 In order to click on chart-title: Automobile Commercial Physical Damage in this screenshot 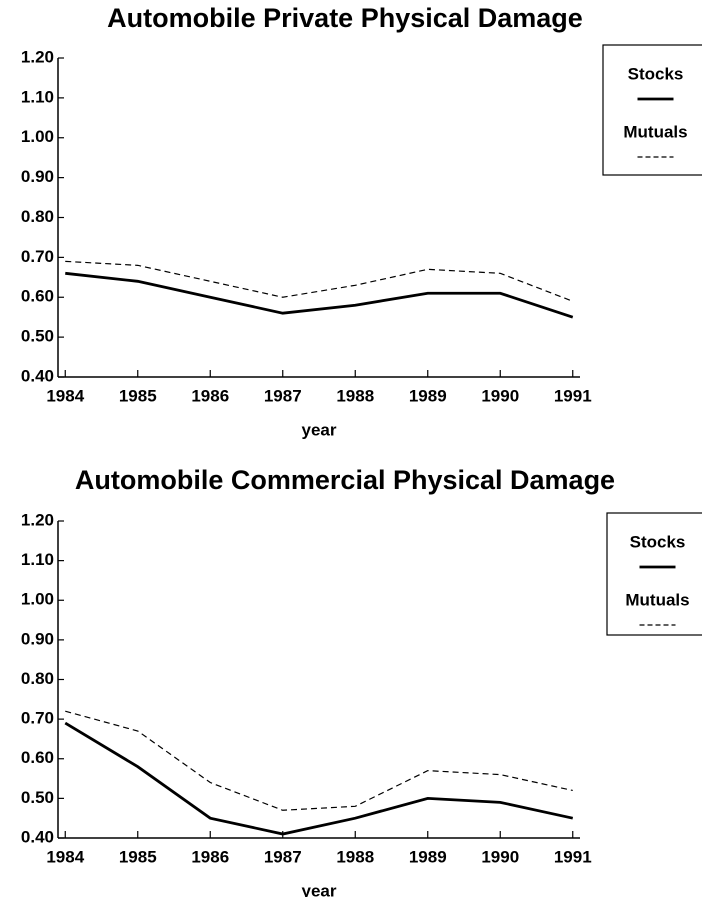, I will do `click(345, 480)`.